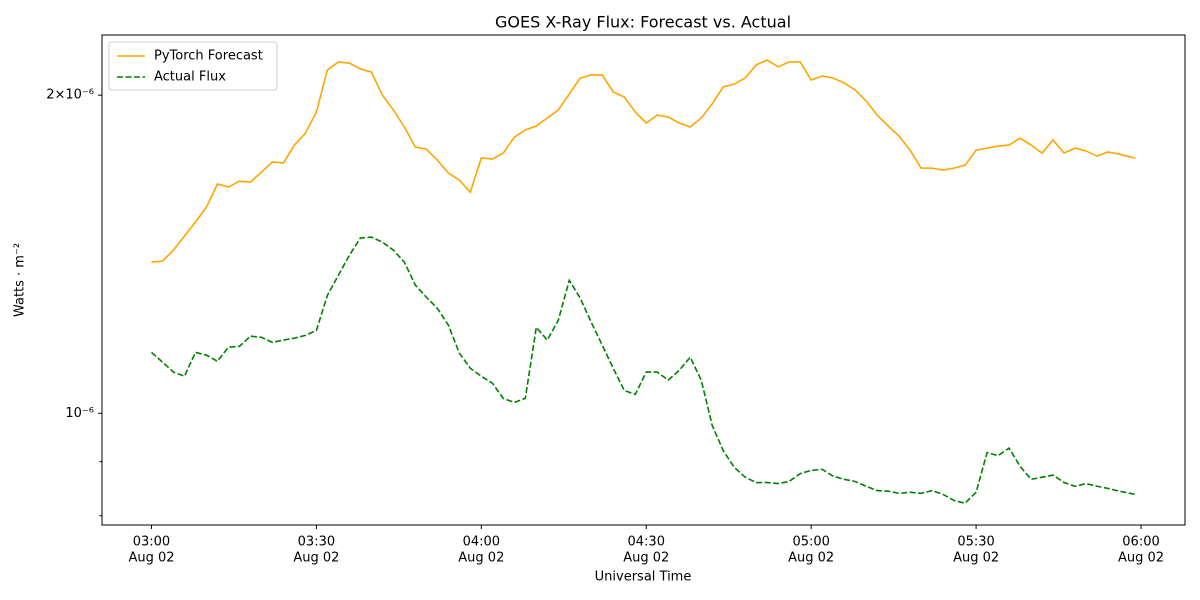  What do you see at coordinates (190, 77) in the screenshot?
I see `legend-label: Actual Flux` at bounding box center [190, 77].